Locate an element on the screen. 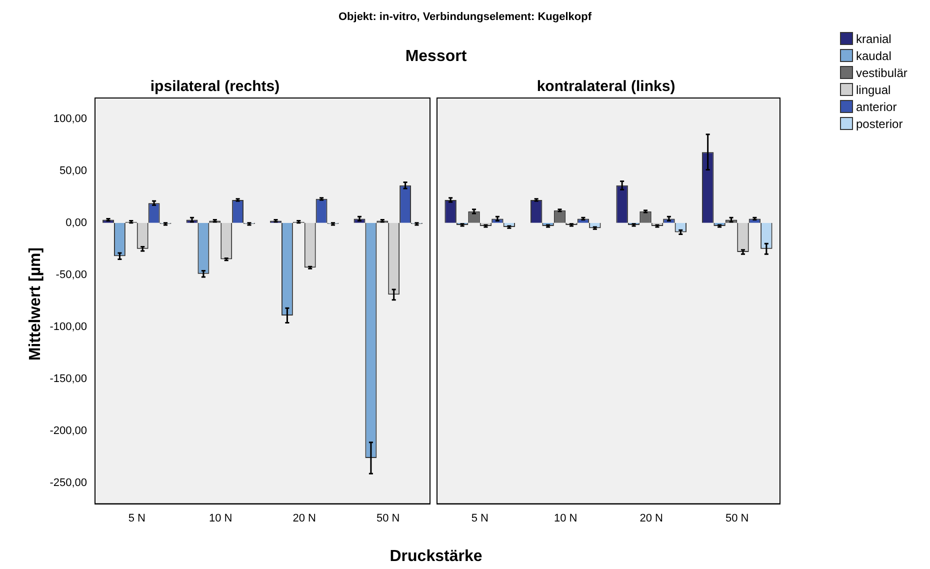  text: Objekt: in-vitro, Verbindungselement: Kugelkopf is located at coordinates (465, 17).